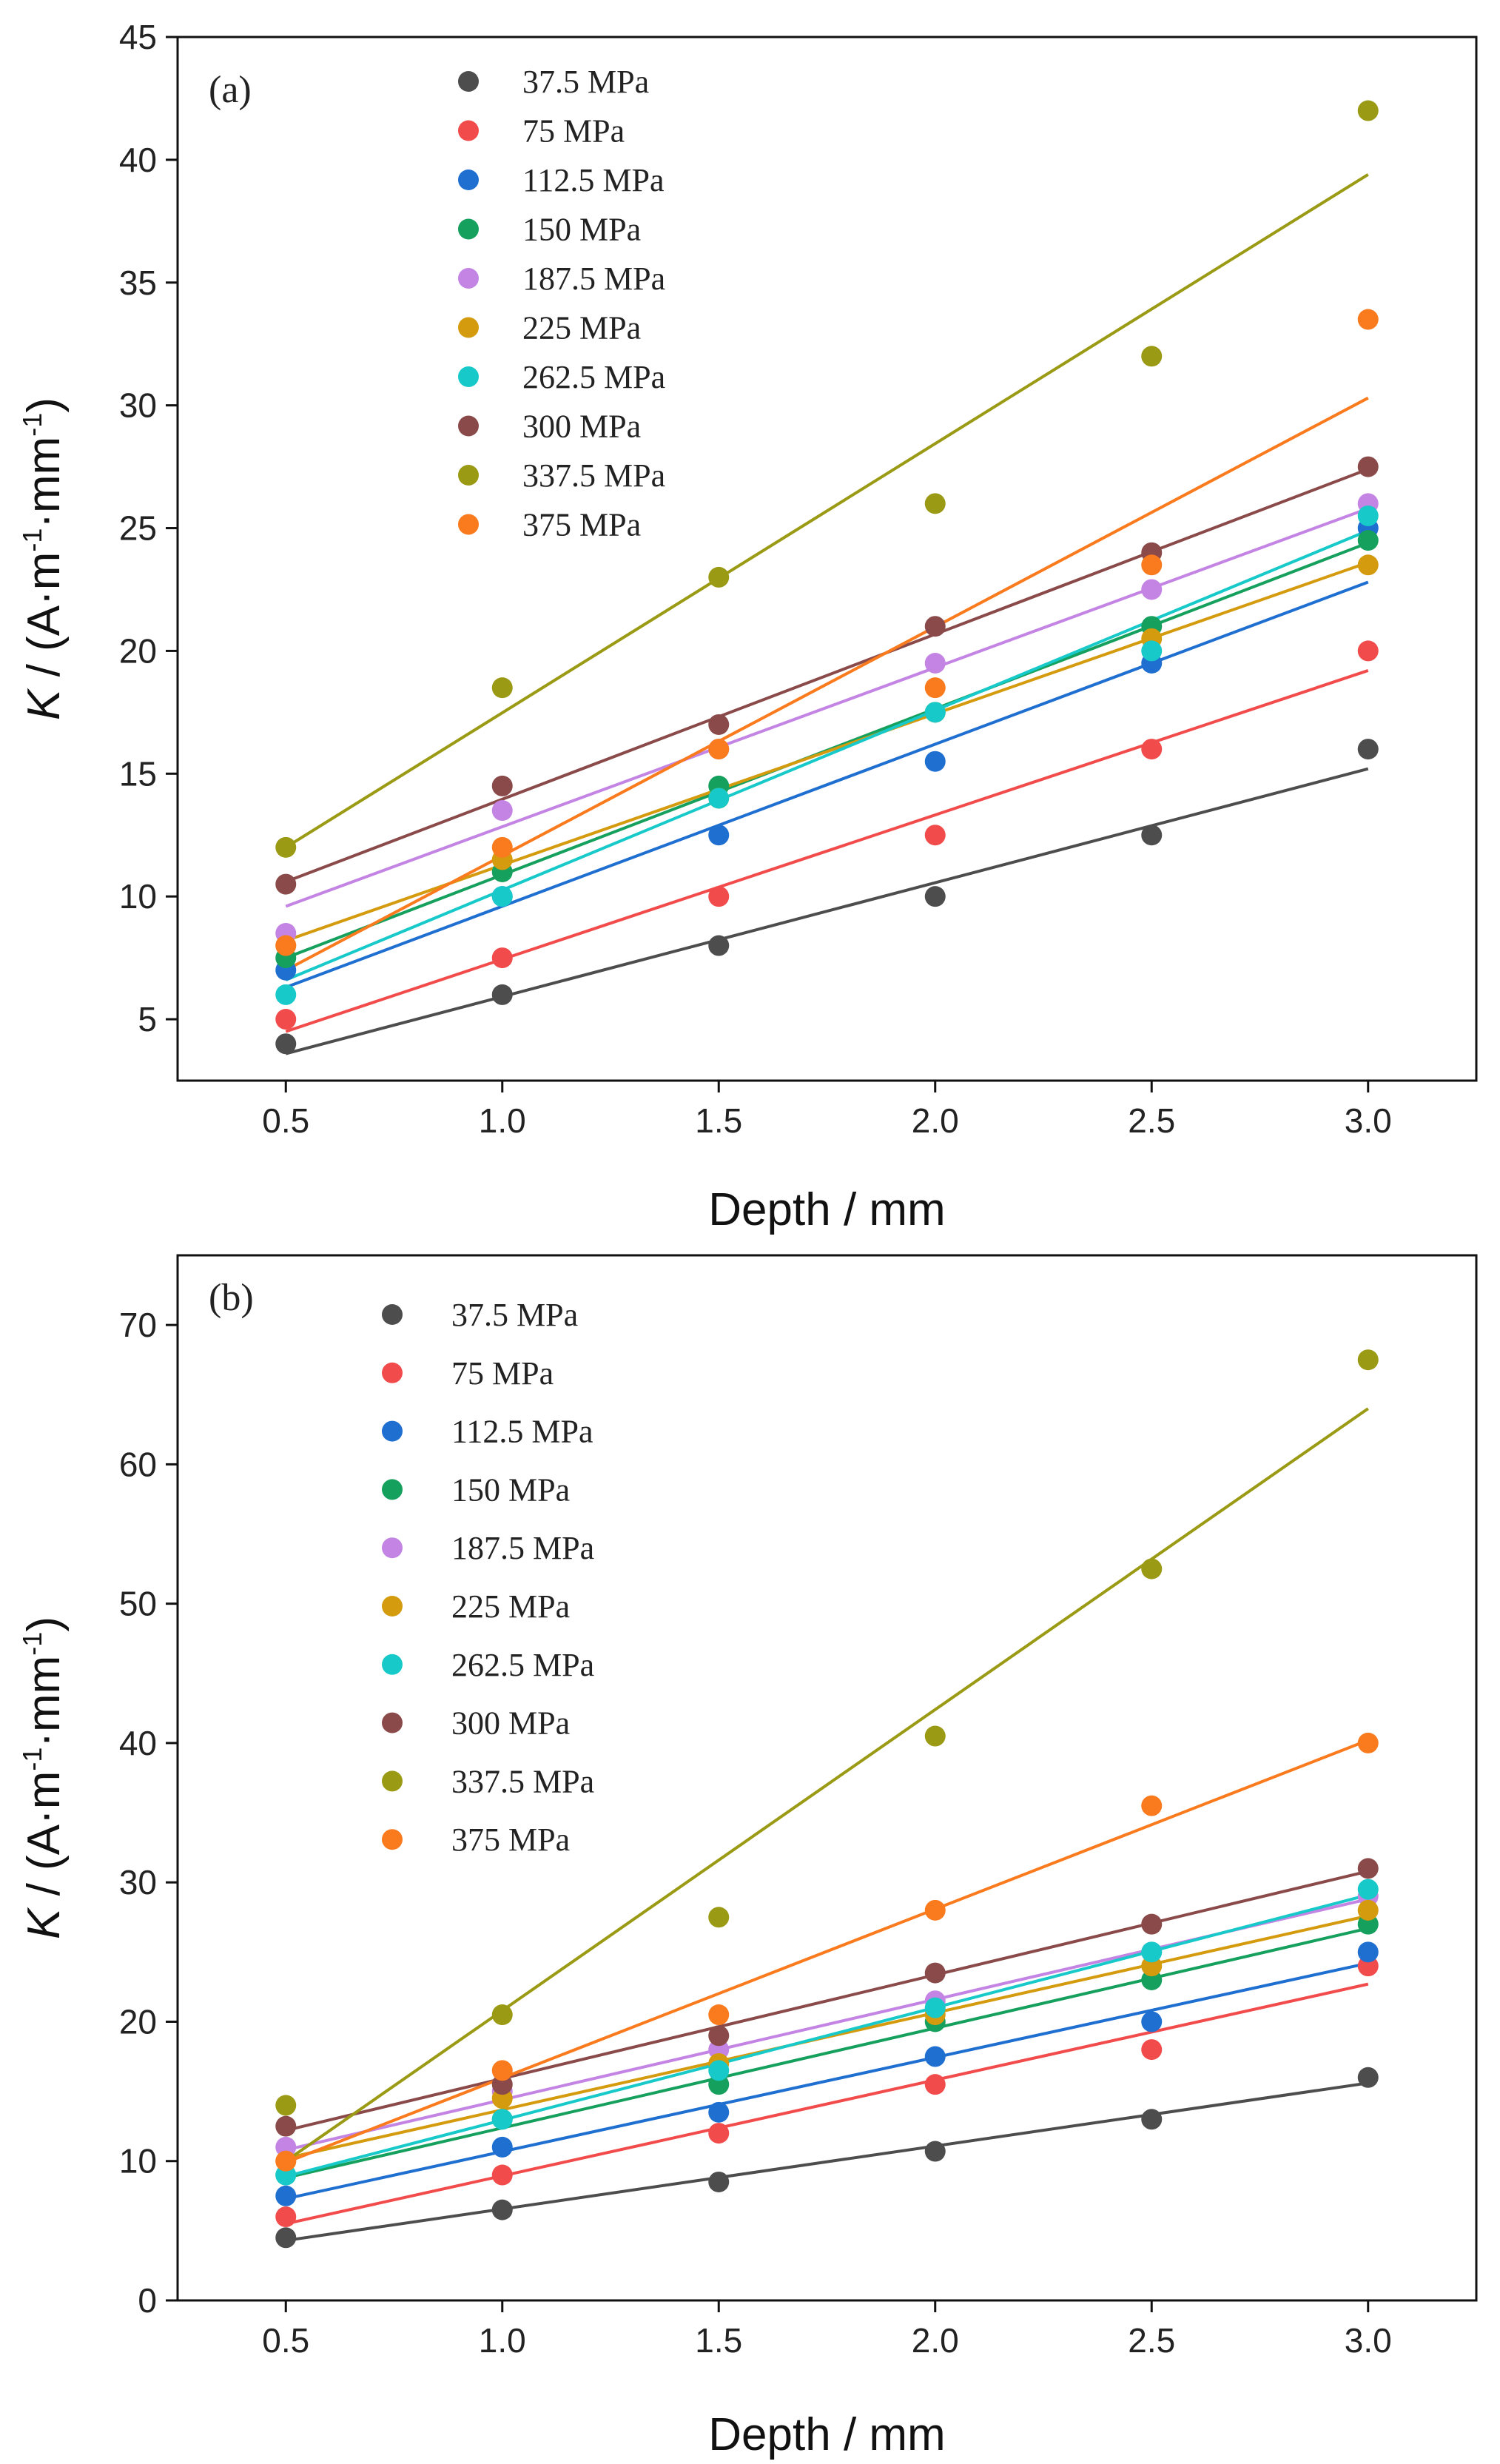 This screenshot has height=2464, width=1500. I want to click on y-tick-label: 70, so click(138, 1325).